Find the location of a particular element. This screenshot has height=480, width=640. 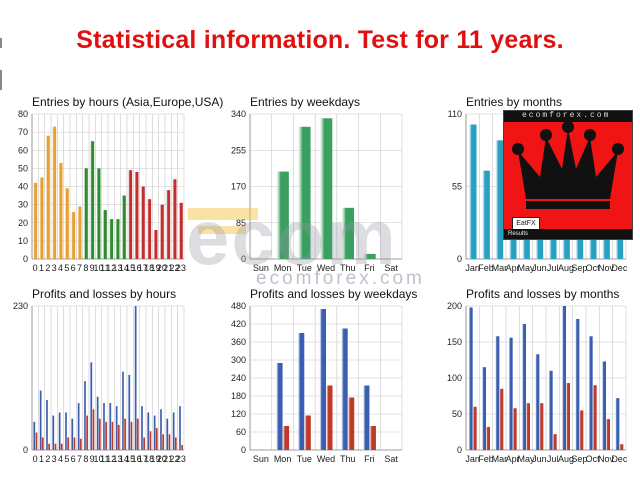

x-tick-label: Apr is located at coordinates (513, 268).